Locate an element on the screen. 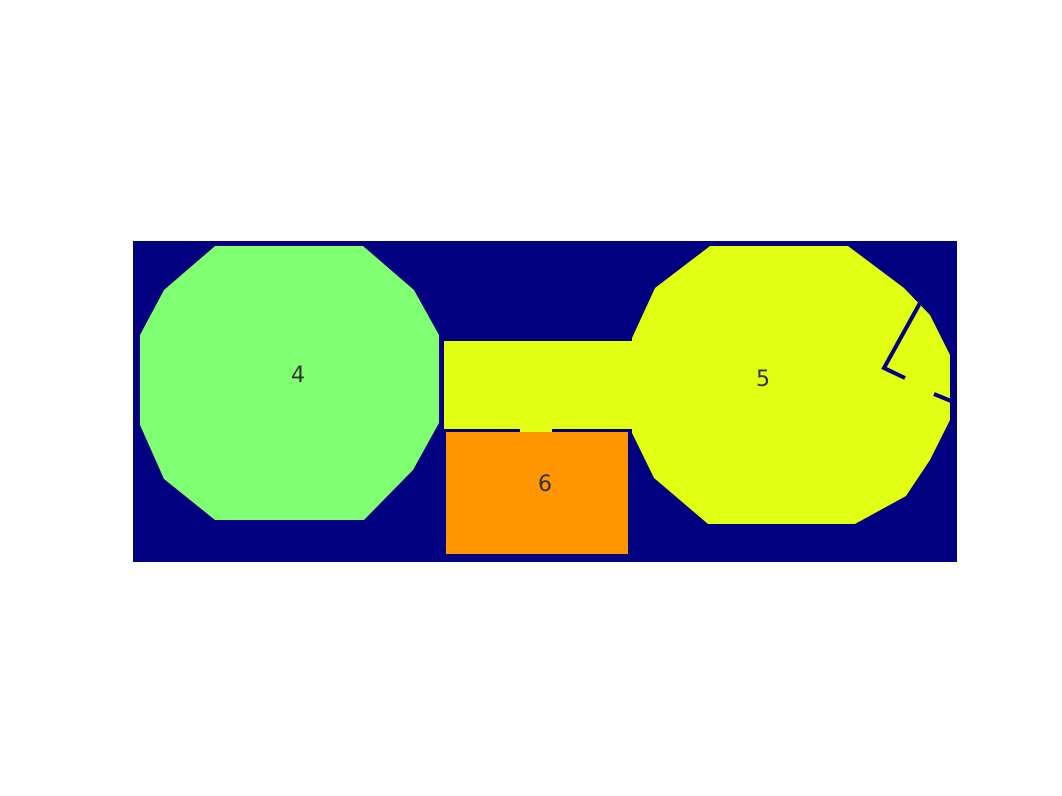 This screenshot has height=796, width=1062. region-5-wall is located at coordinates (901, 341).